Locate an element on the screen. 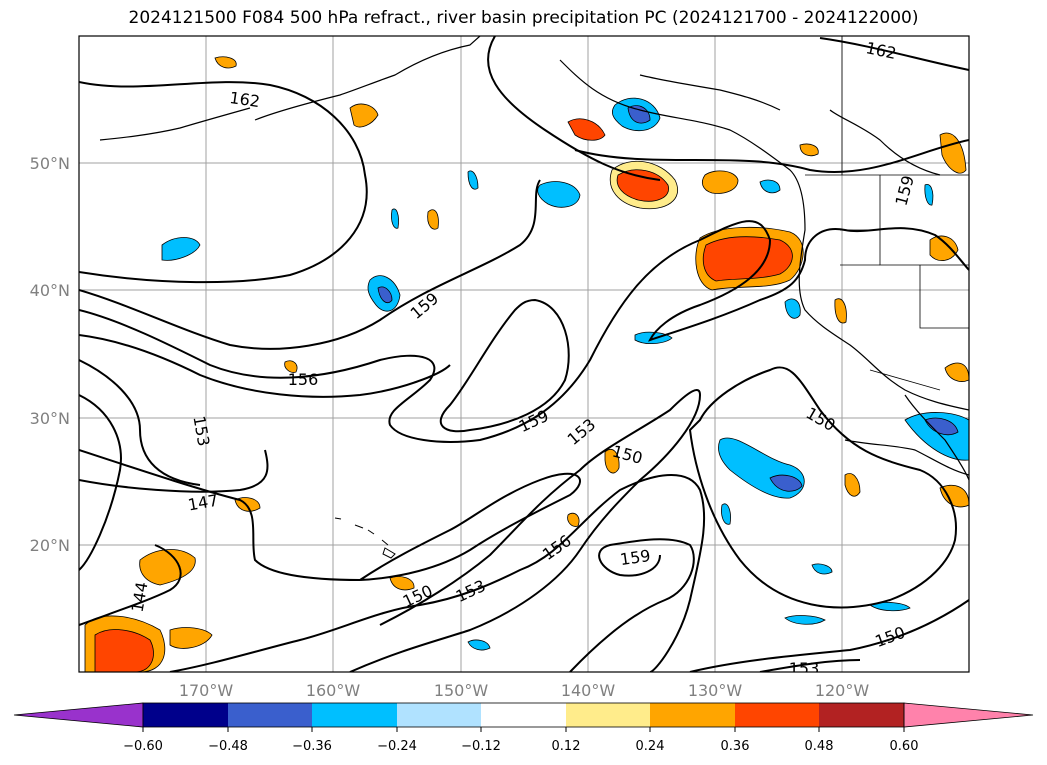  colorbar-tick-label: −0.48 is located at coordinates (228, 746).